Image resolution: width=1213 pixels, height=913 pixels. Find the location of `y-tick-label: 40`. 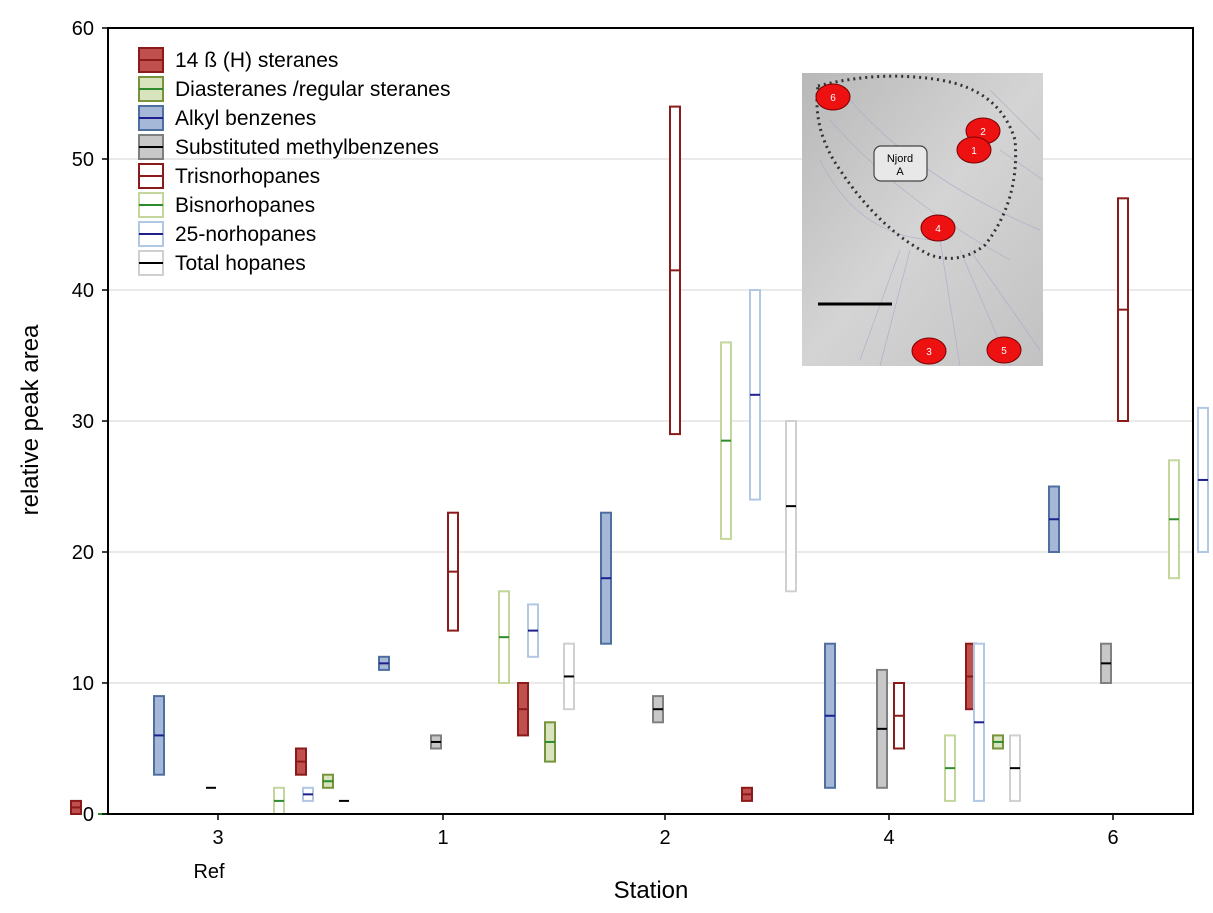

y-tick-label: 40 is located at coordinates (83, 291).